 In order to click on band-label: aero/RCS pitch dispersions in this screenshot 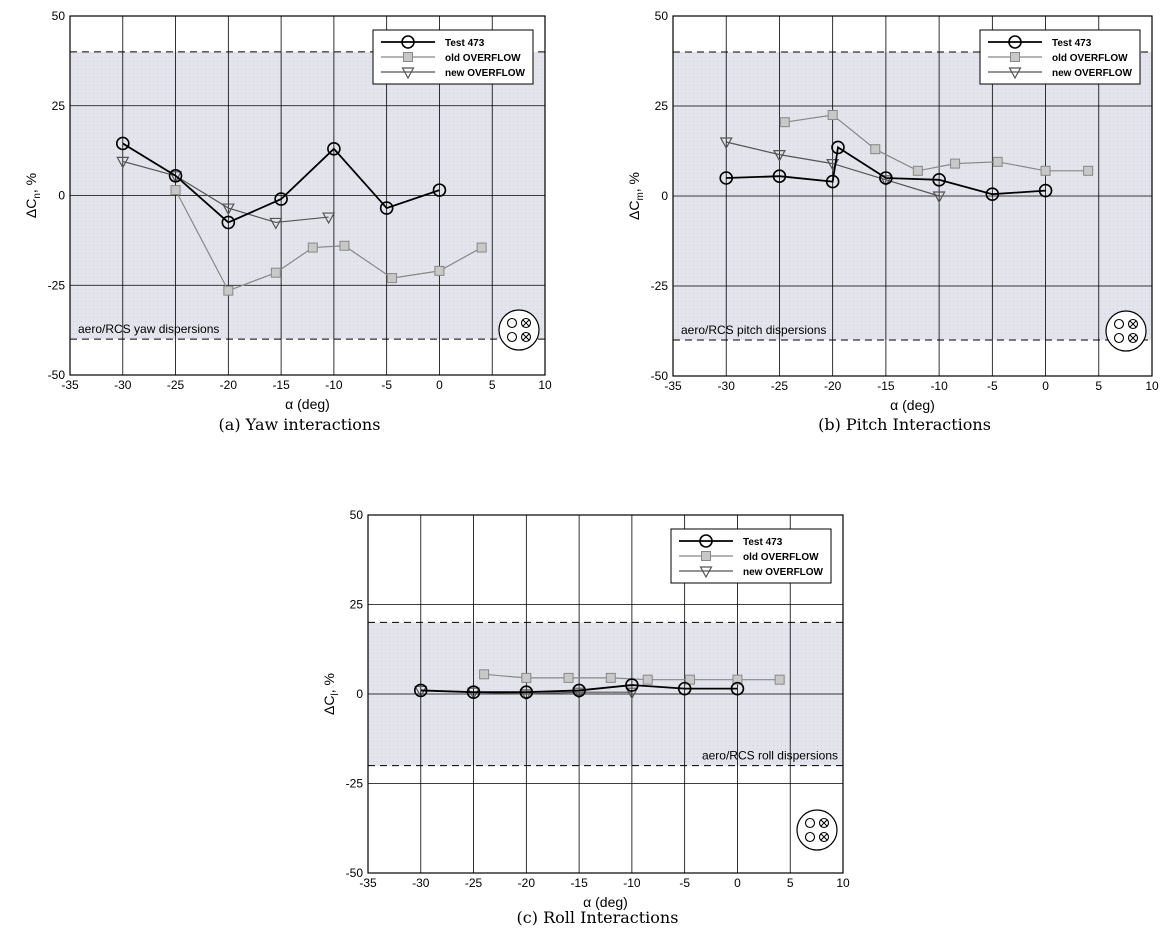, I will do `click(753, 330)`.